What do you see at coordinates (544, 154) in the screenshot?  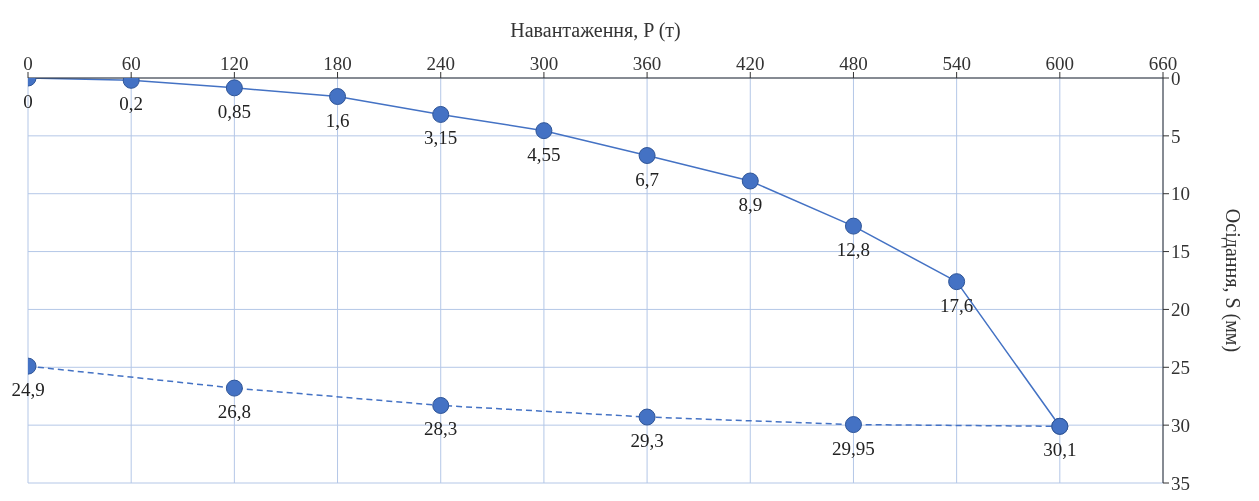 I see `data-label: 4,55` at bounding box center [544, 154].